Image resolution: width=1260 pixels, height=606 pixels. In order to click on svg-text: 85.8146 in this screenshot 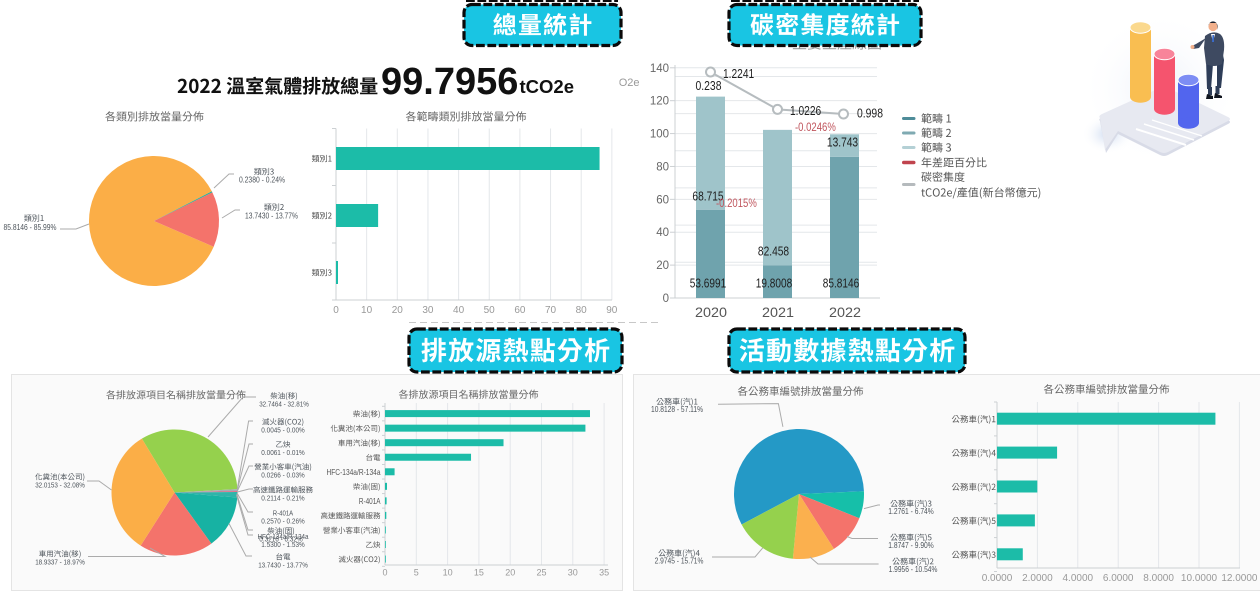, I will do `click(841, 283)`.